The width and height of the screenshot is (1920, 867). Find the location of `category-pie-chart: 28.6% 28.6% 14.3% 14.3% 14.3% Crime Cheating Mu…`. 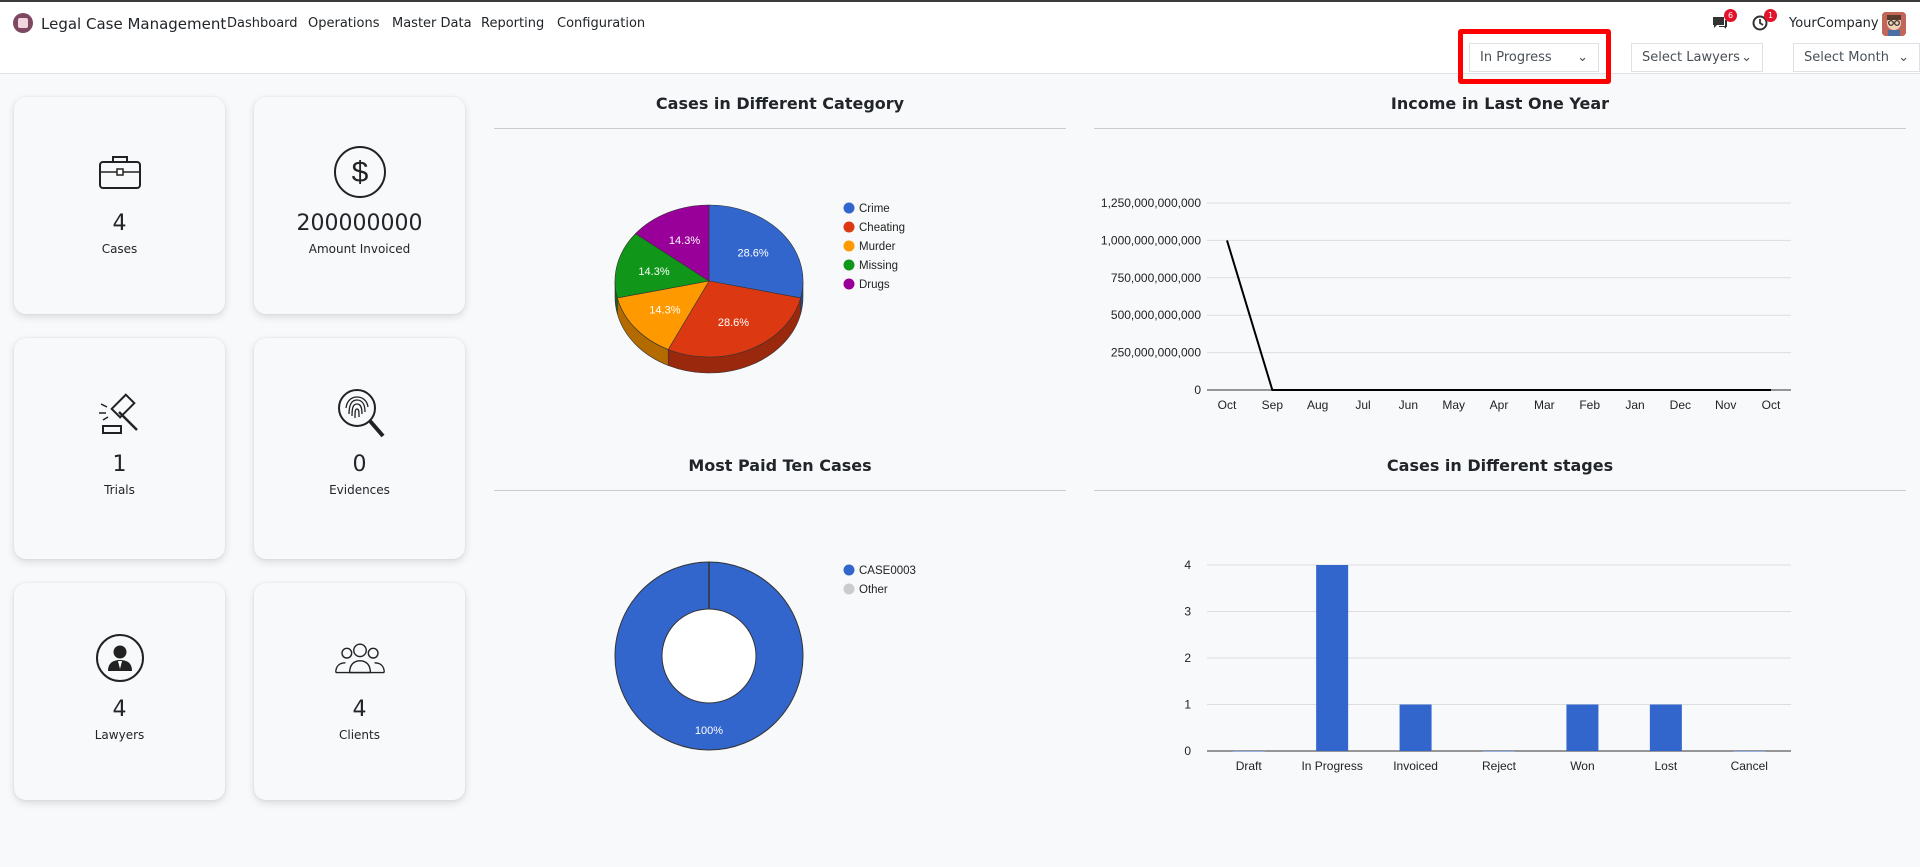

category-pie-chart: 28.6% 28.6% 14.3% 14.3% 14.3% Crime Cheating Mu… is located at coordinates (770, 295).